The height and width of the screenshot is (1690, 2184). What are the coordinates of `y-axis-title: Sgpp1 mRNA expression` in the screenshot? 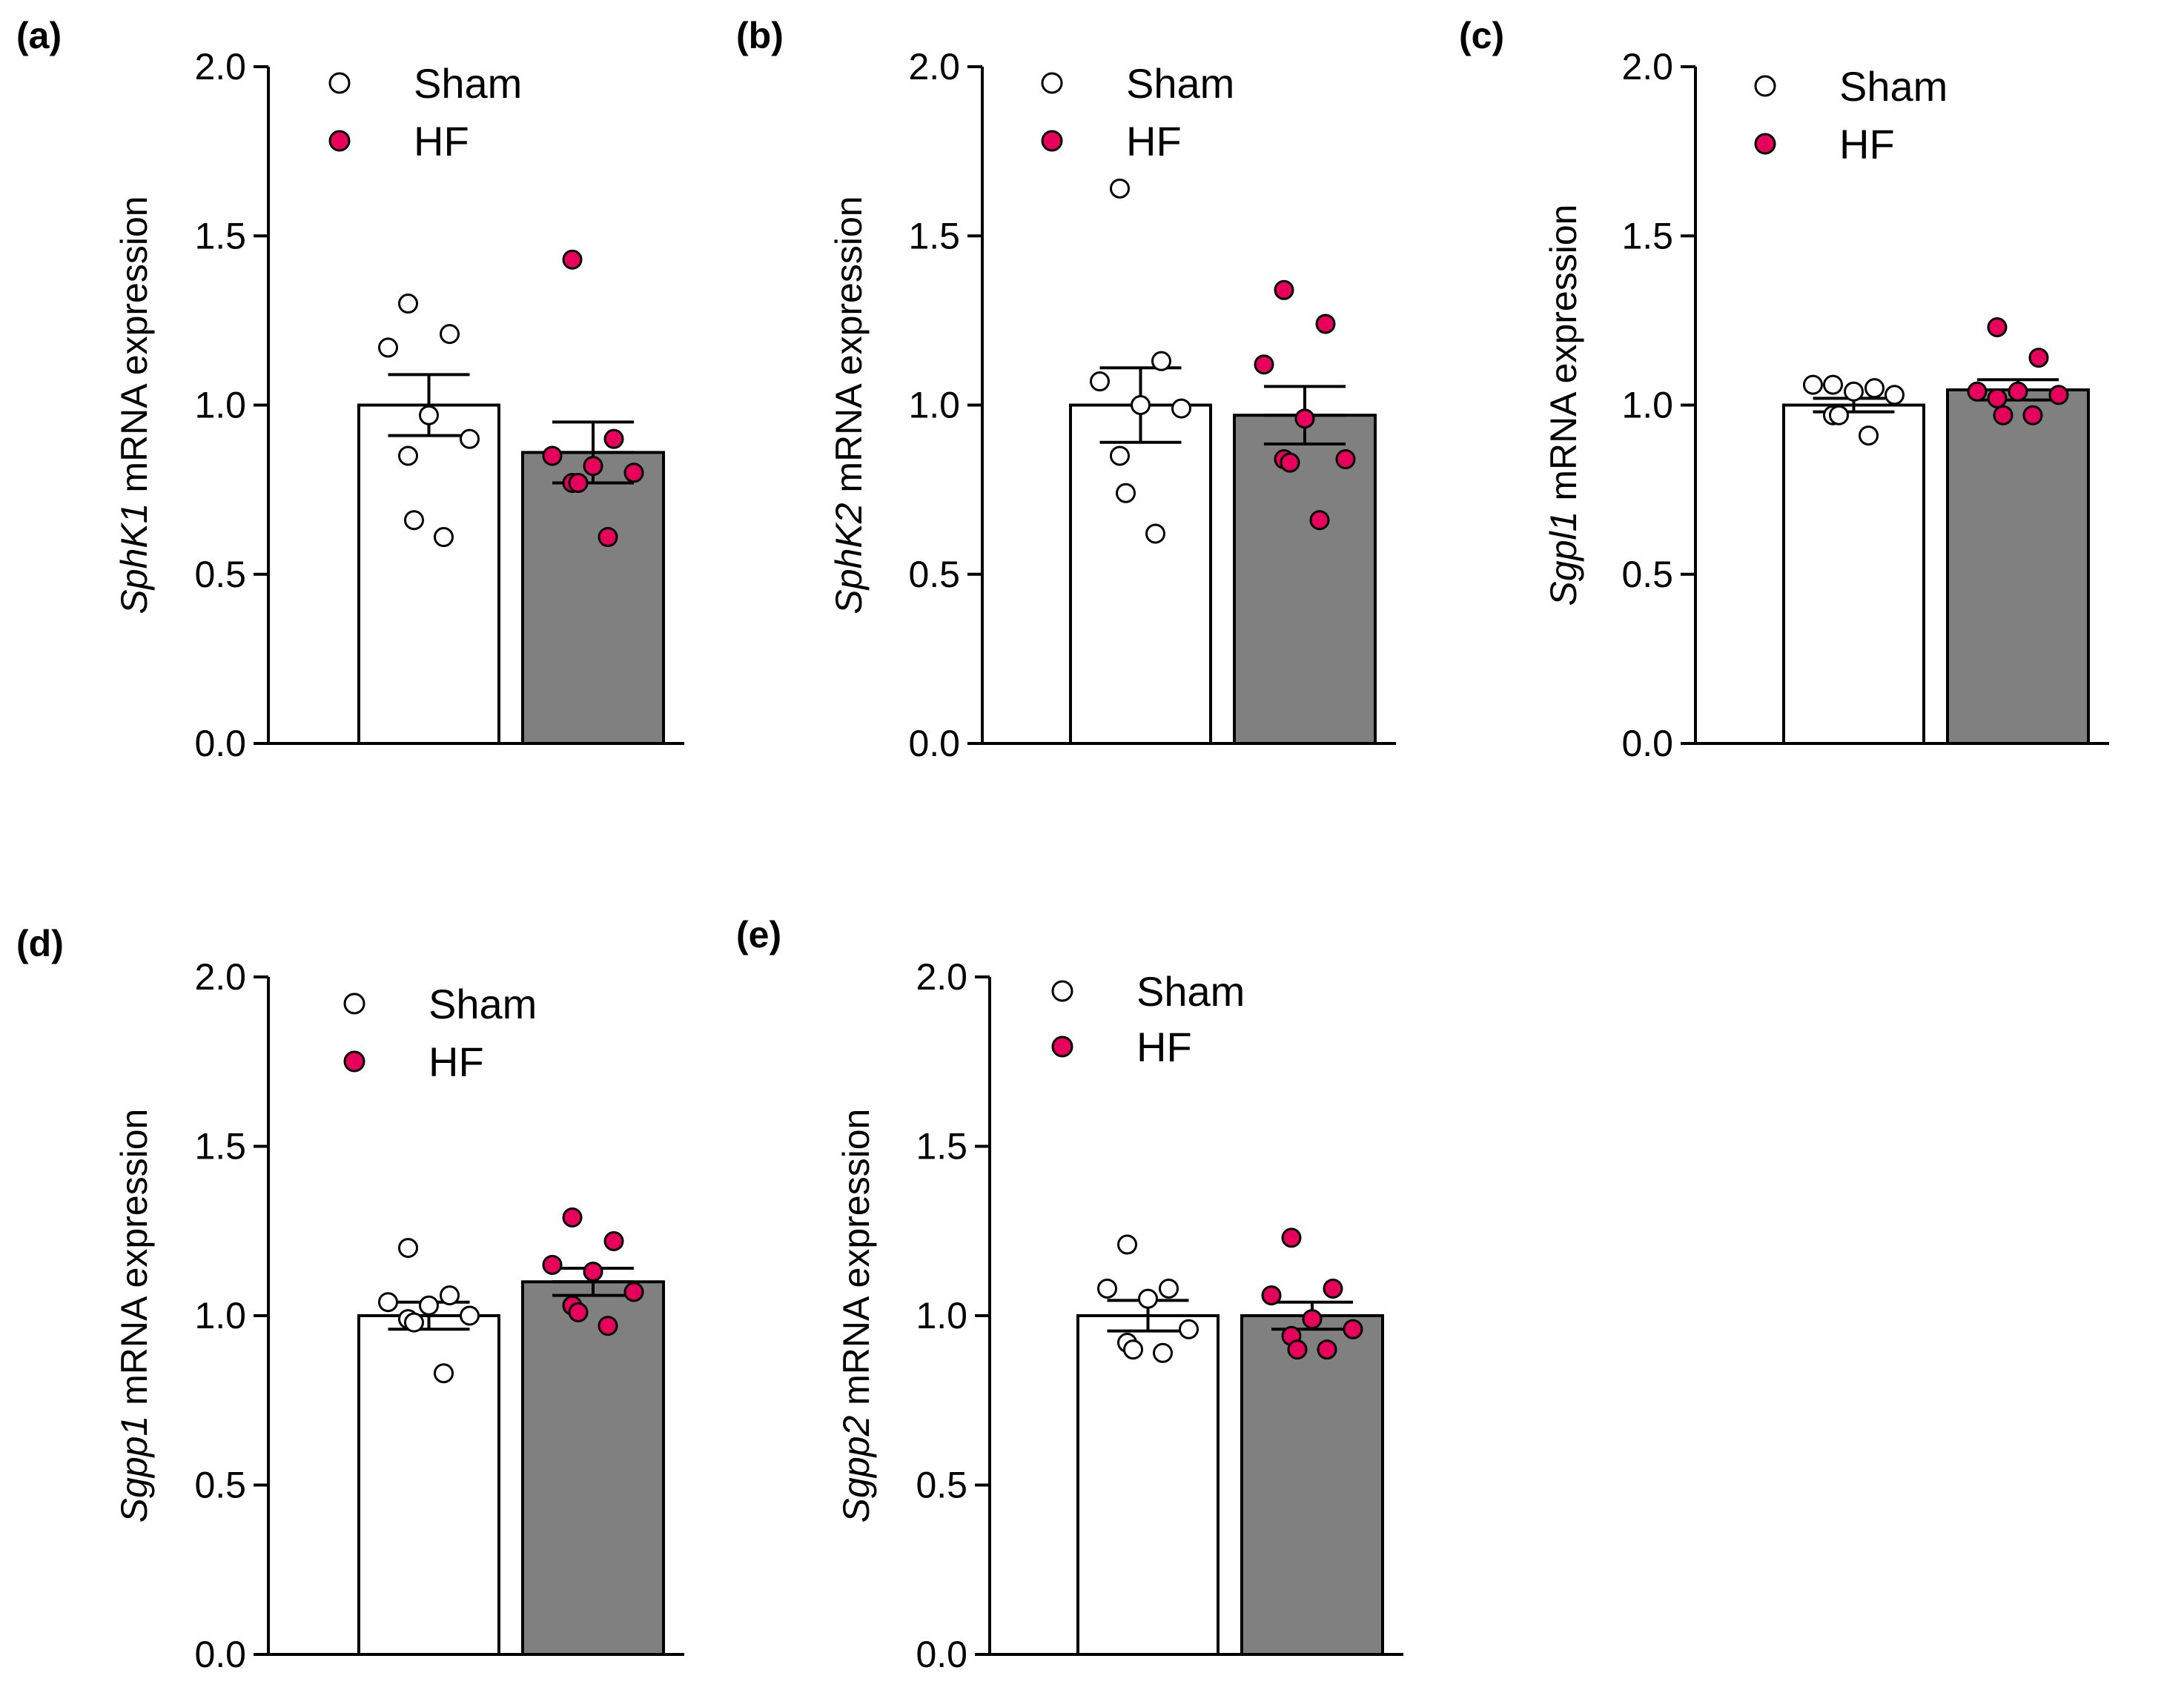 It's located at (134, 1316).